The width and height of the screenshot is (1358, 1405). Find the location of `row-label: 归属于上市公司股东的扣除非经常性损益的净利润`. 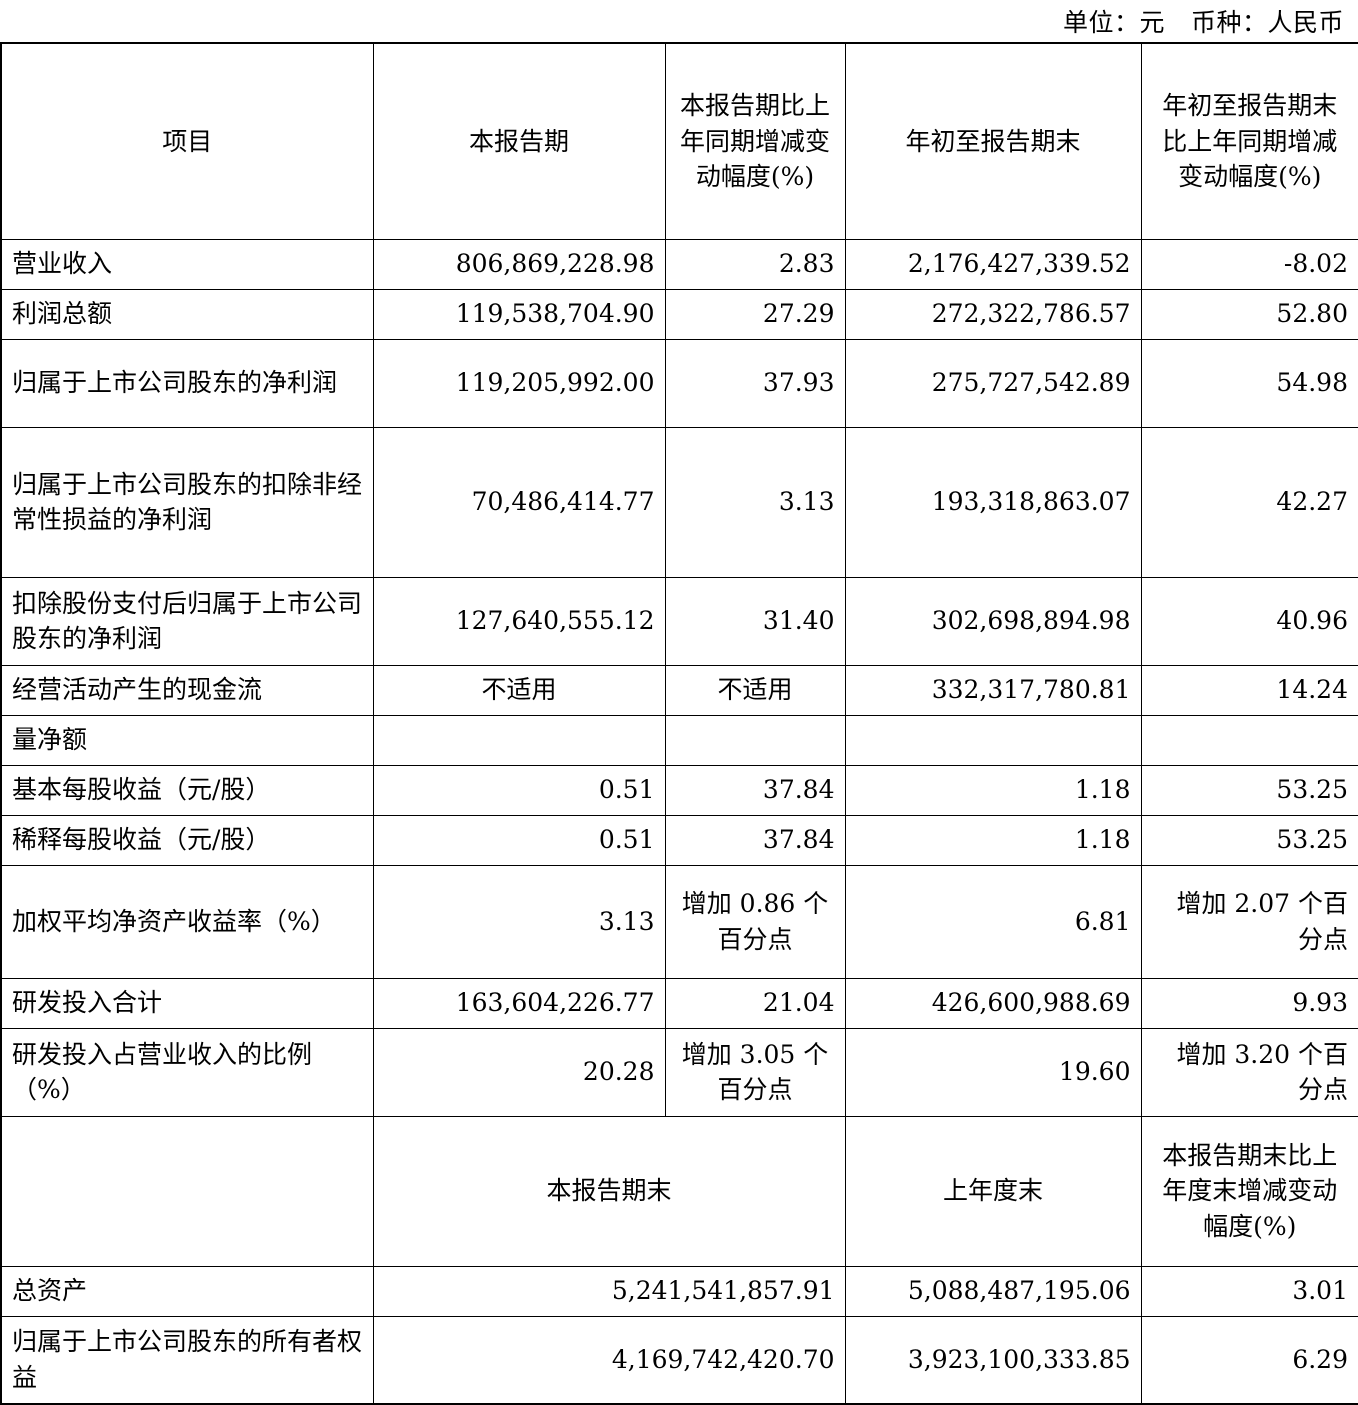

row-label: 归属于上市公司股东的扣除非经常性损益的净利润 is located at coordinates (187, 502).